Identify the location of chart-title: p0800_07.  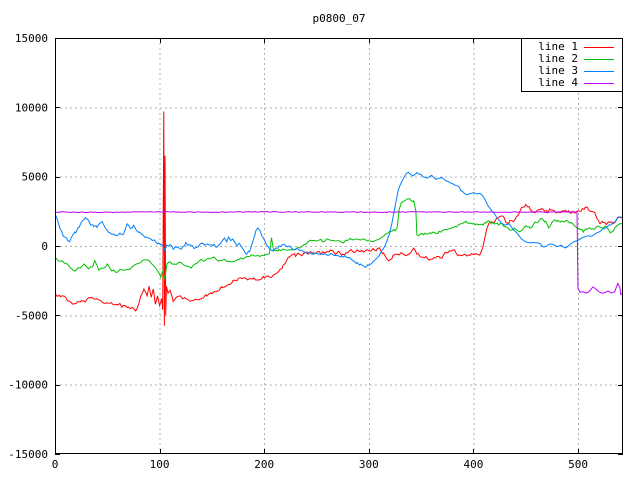
(339, 18).